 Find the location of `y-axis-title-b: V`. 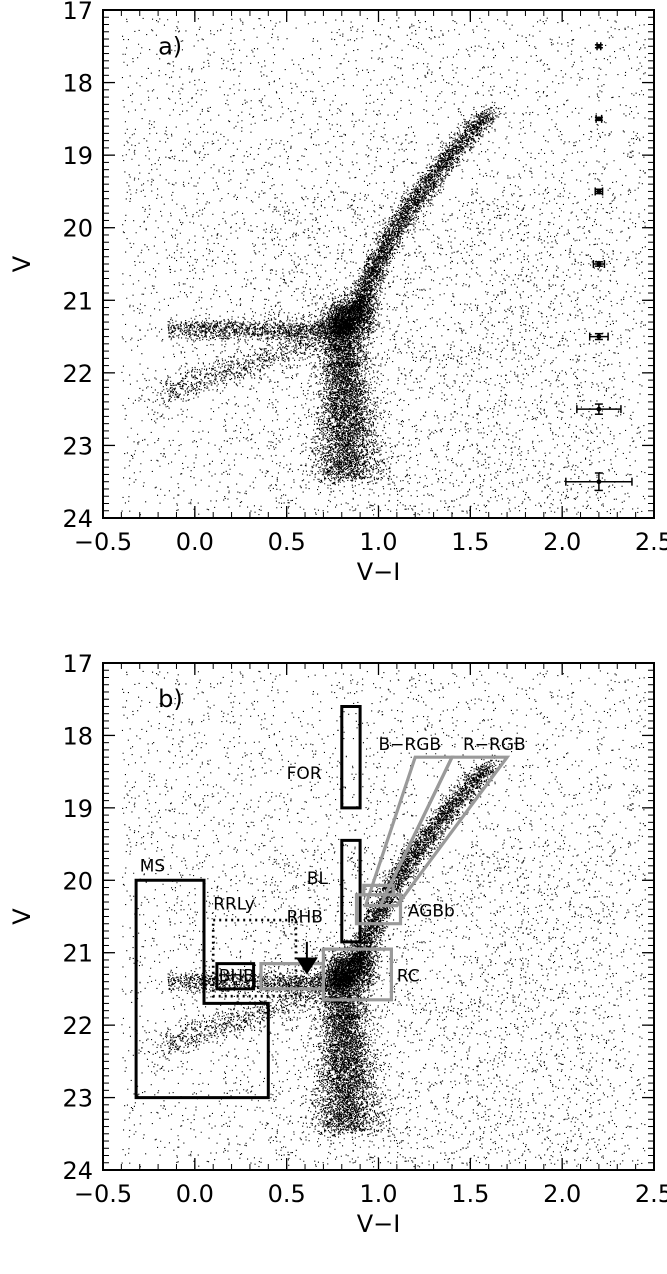

y-axis-title-b: V is located at coordinates (22, 916).